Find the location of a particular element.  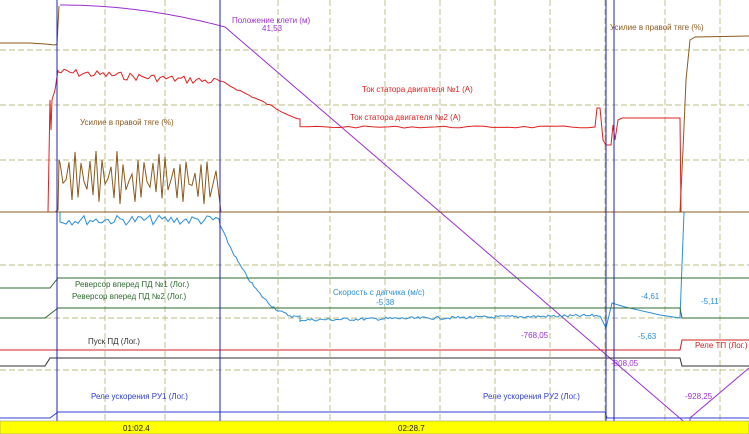

label-rev1: Реверсор вперед ПД №1 (Лог.) is located at coordinates (132, 284).